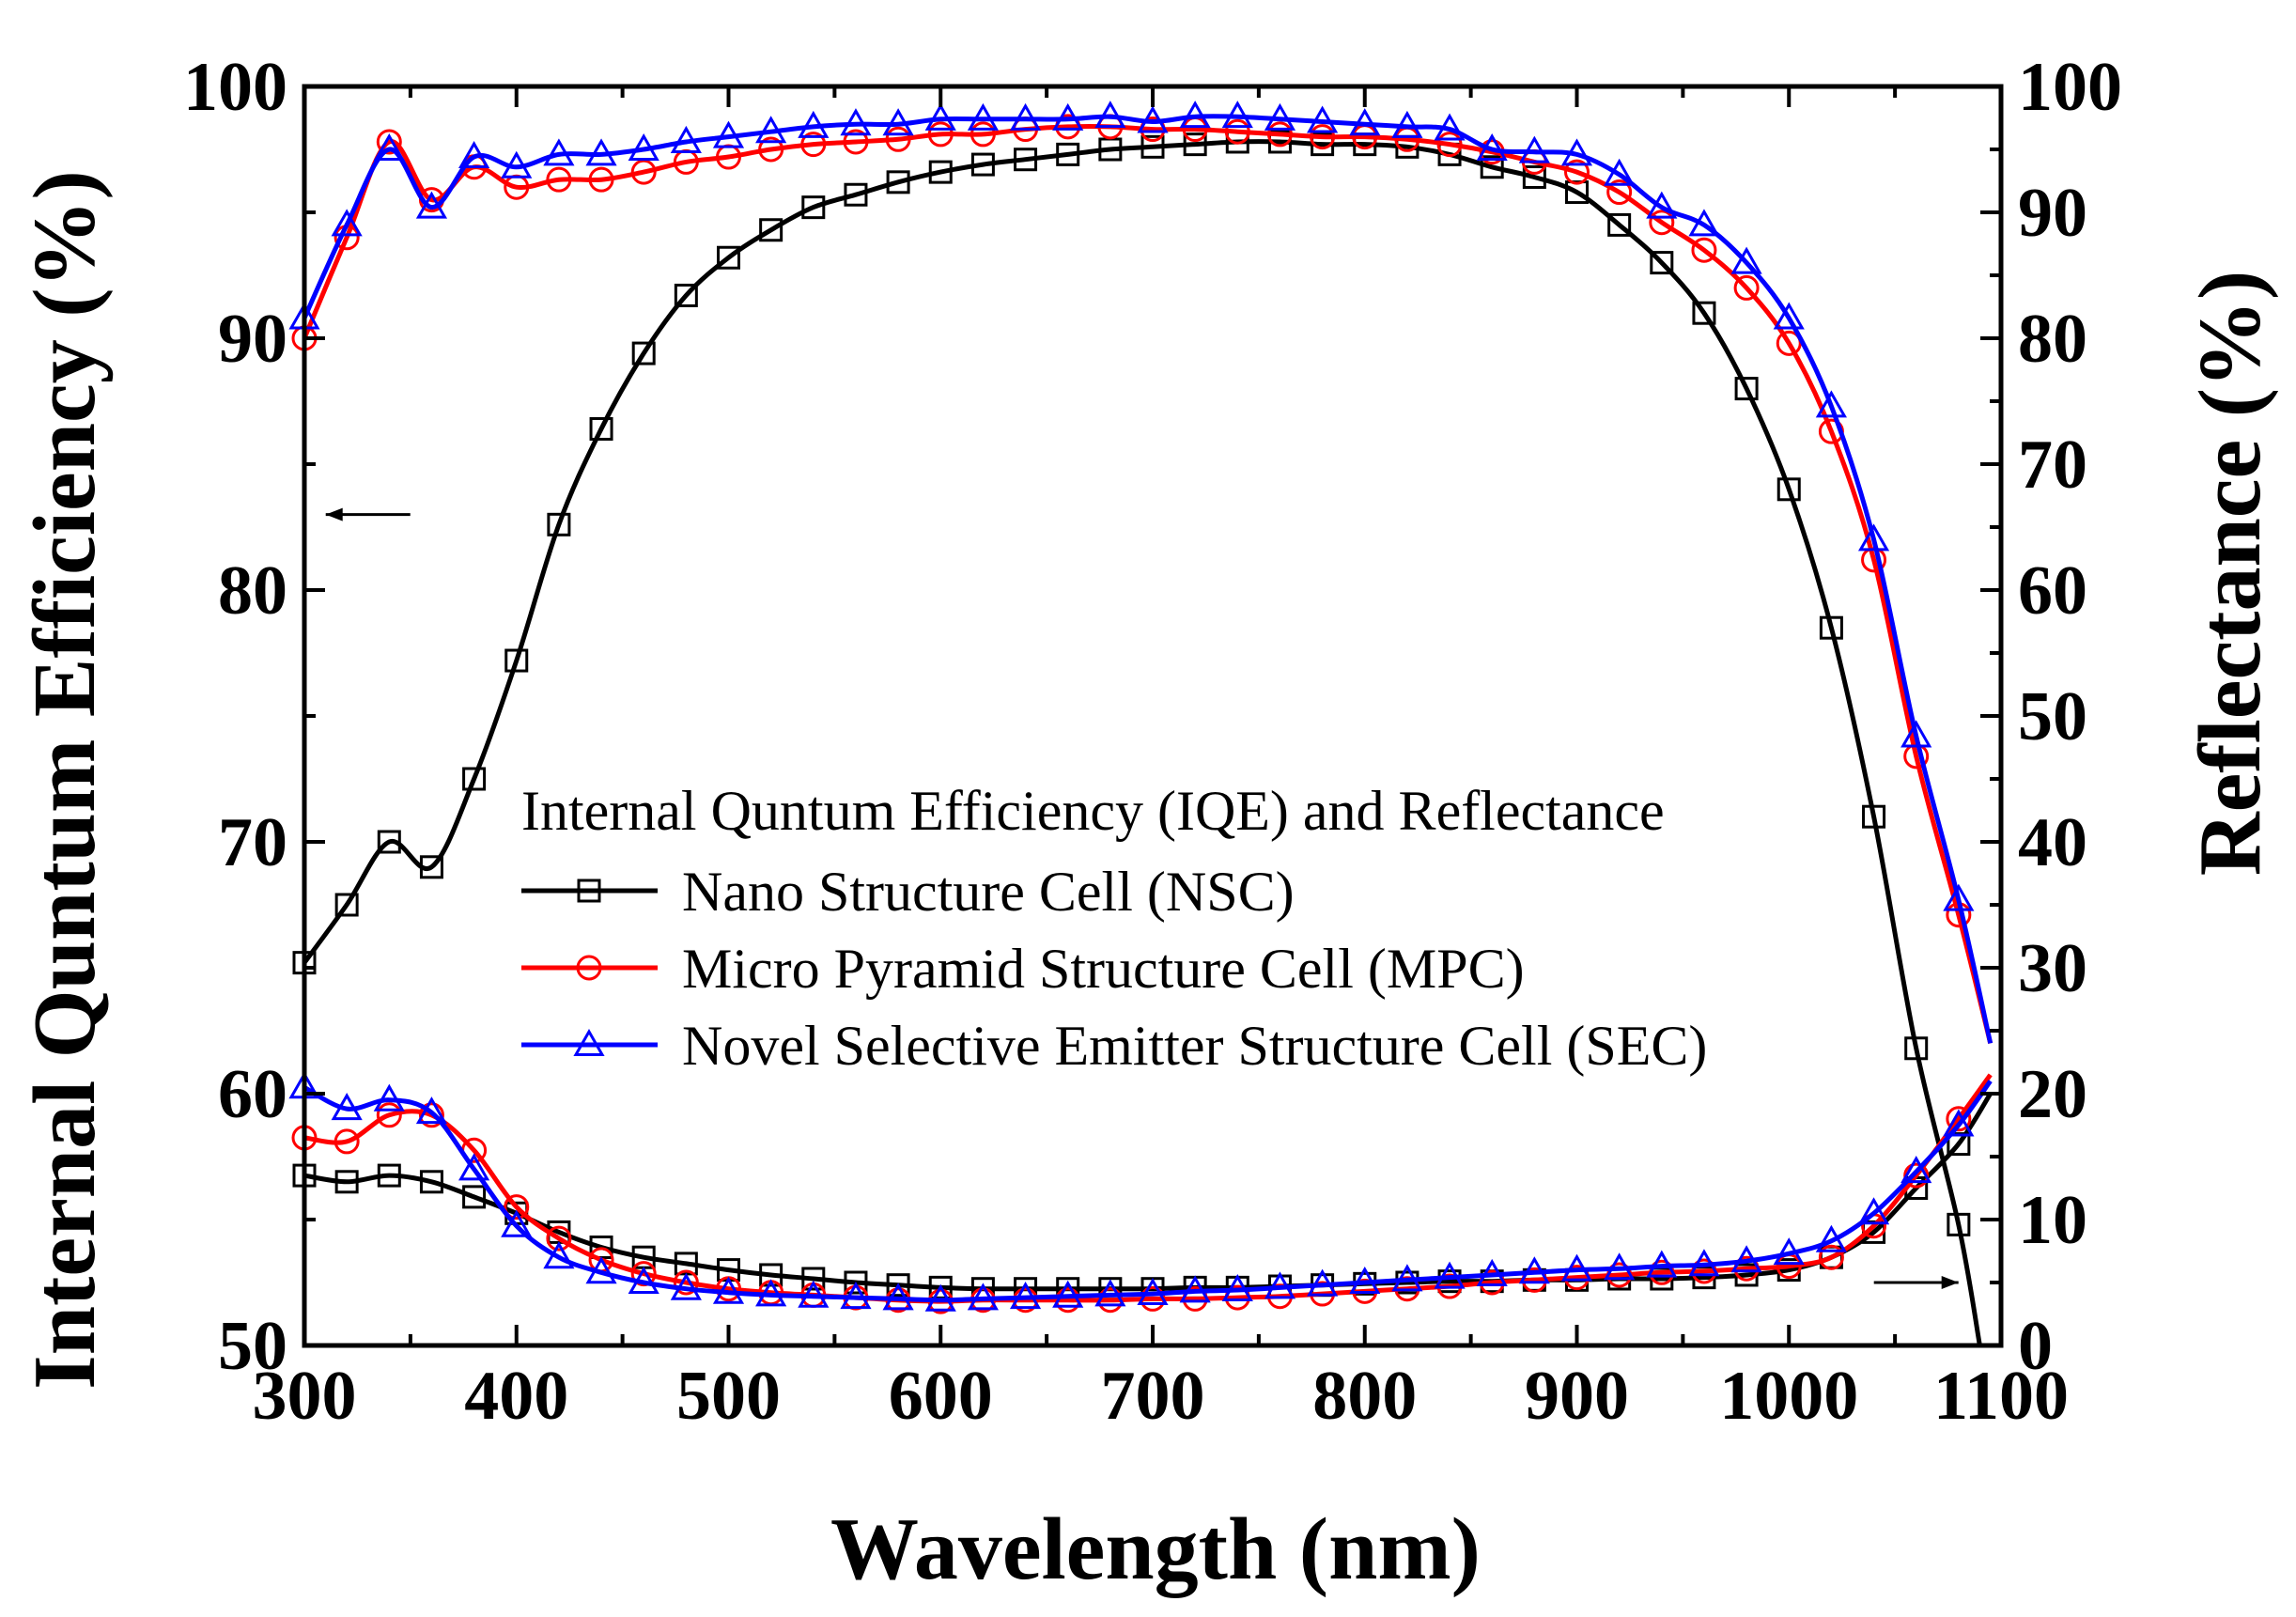 The height and width of the screenshot is (1617, 2296). Describe the element at coordinates (1788, 1396) in the screenshot. I see `x-tick-label: 1000` at that location.